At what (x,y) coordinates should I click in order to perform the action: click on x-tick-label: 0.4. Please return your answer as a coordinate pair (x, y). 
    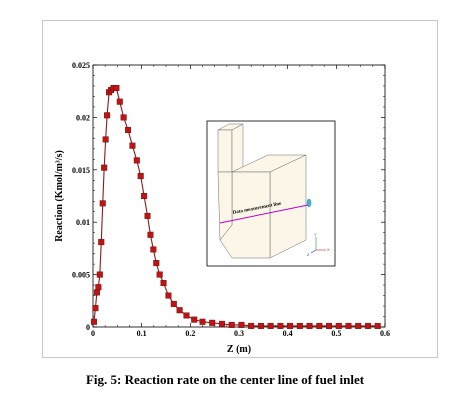
    Looking at the image, I should click on (288, 333).